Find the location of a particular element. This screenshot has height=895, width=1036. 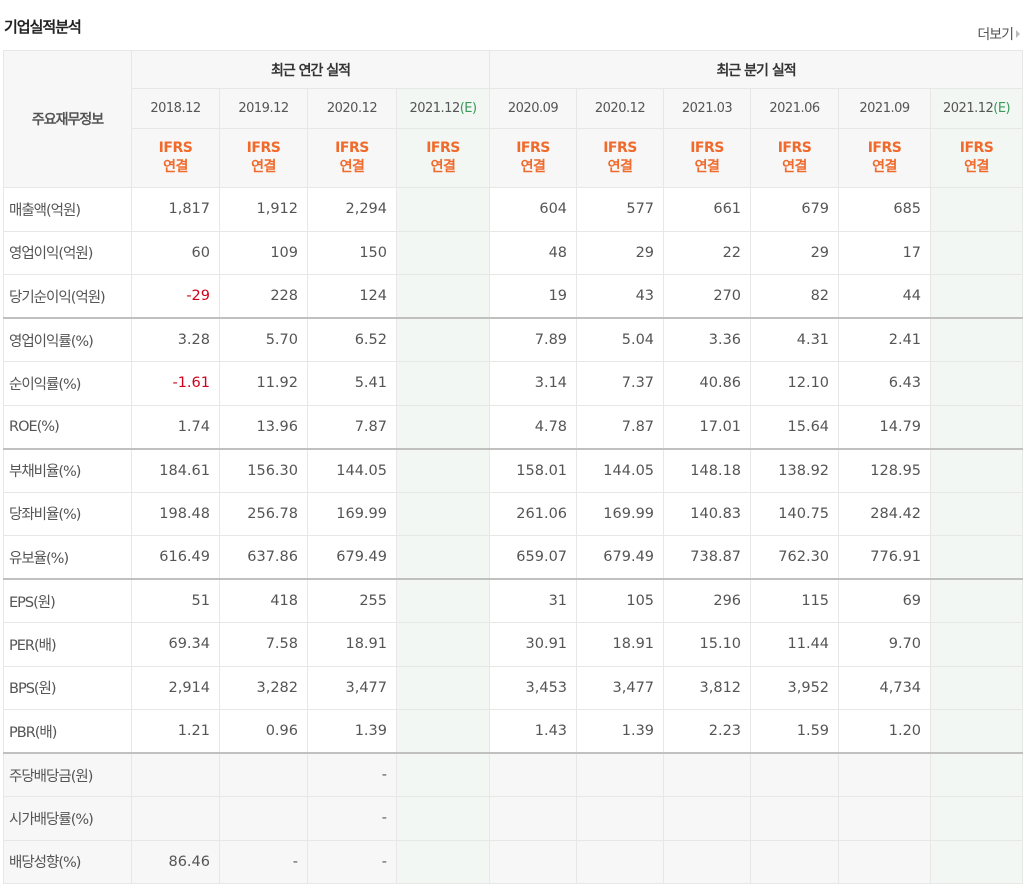

value-cell: 1,817 is located at coordinates (175, 209).